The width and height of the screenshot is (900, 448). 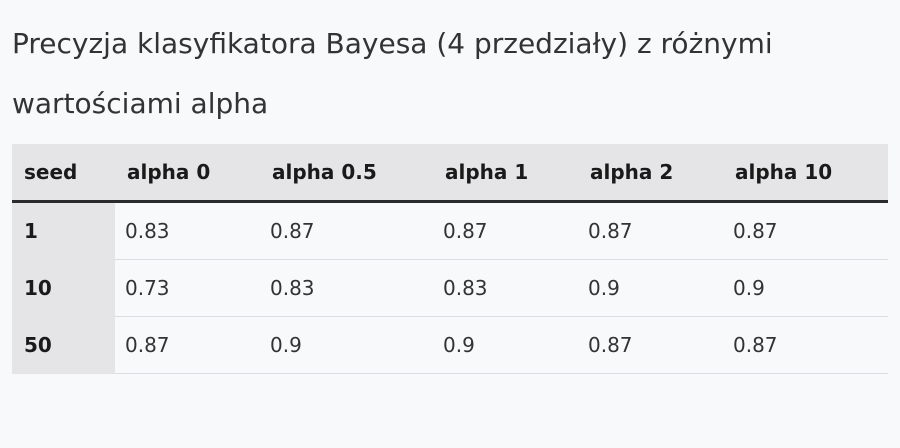 What do you see at coordinates (63, 173) in the screenshot?
I see `header-seed: seed` at bounding box center [63, 173].